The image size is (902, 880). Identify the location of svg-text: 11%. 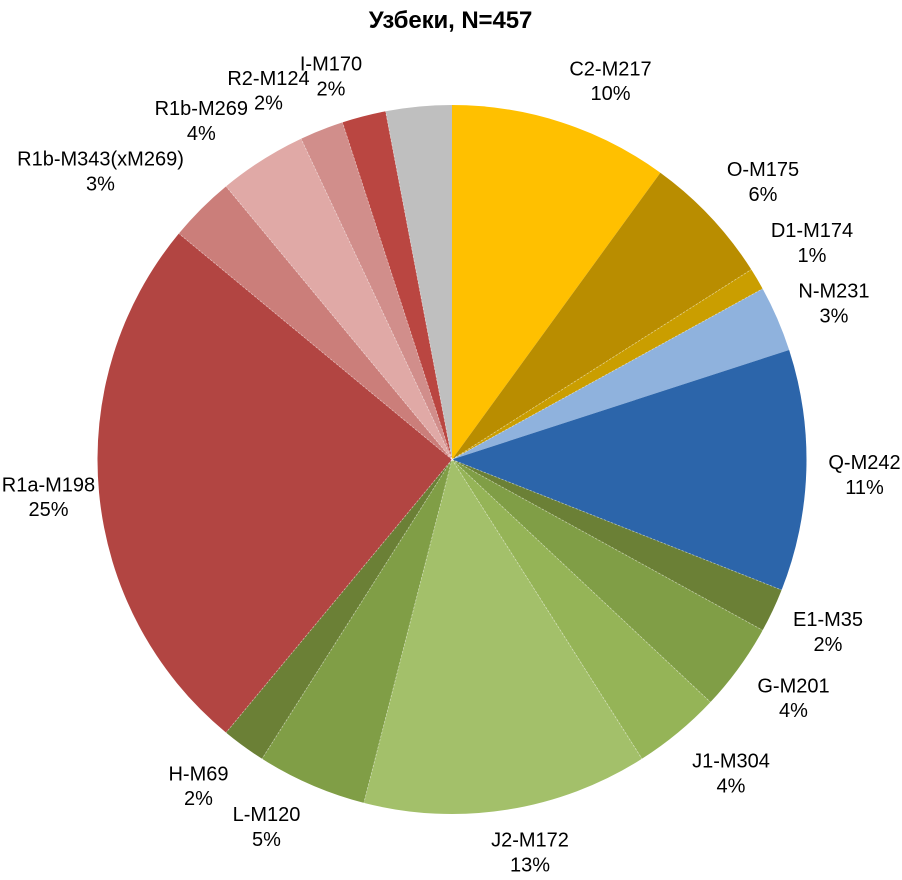
(864, 488).